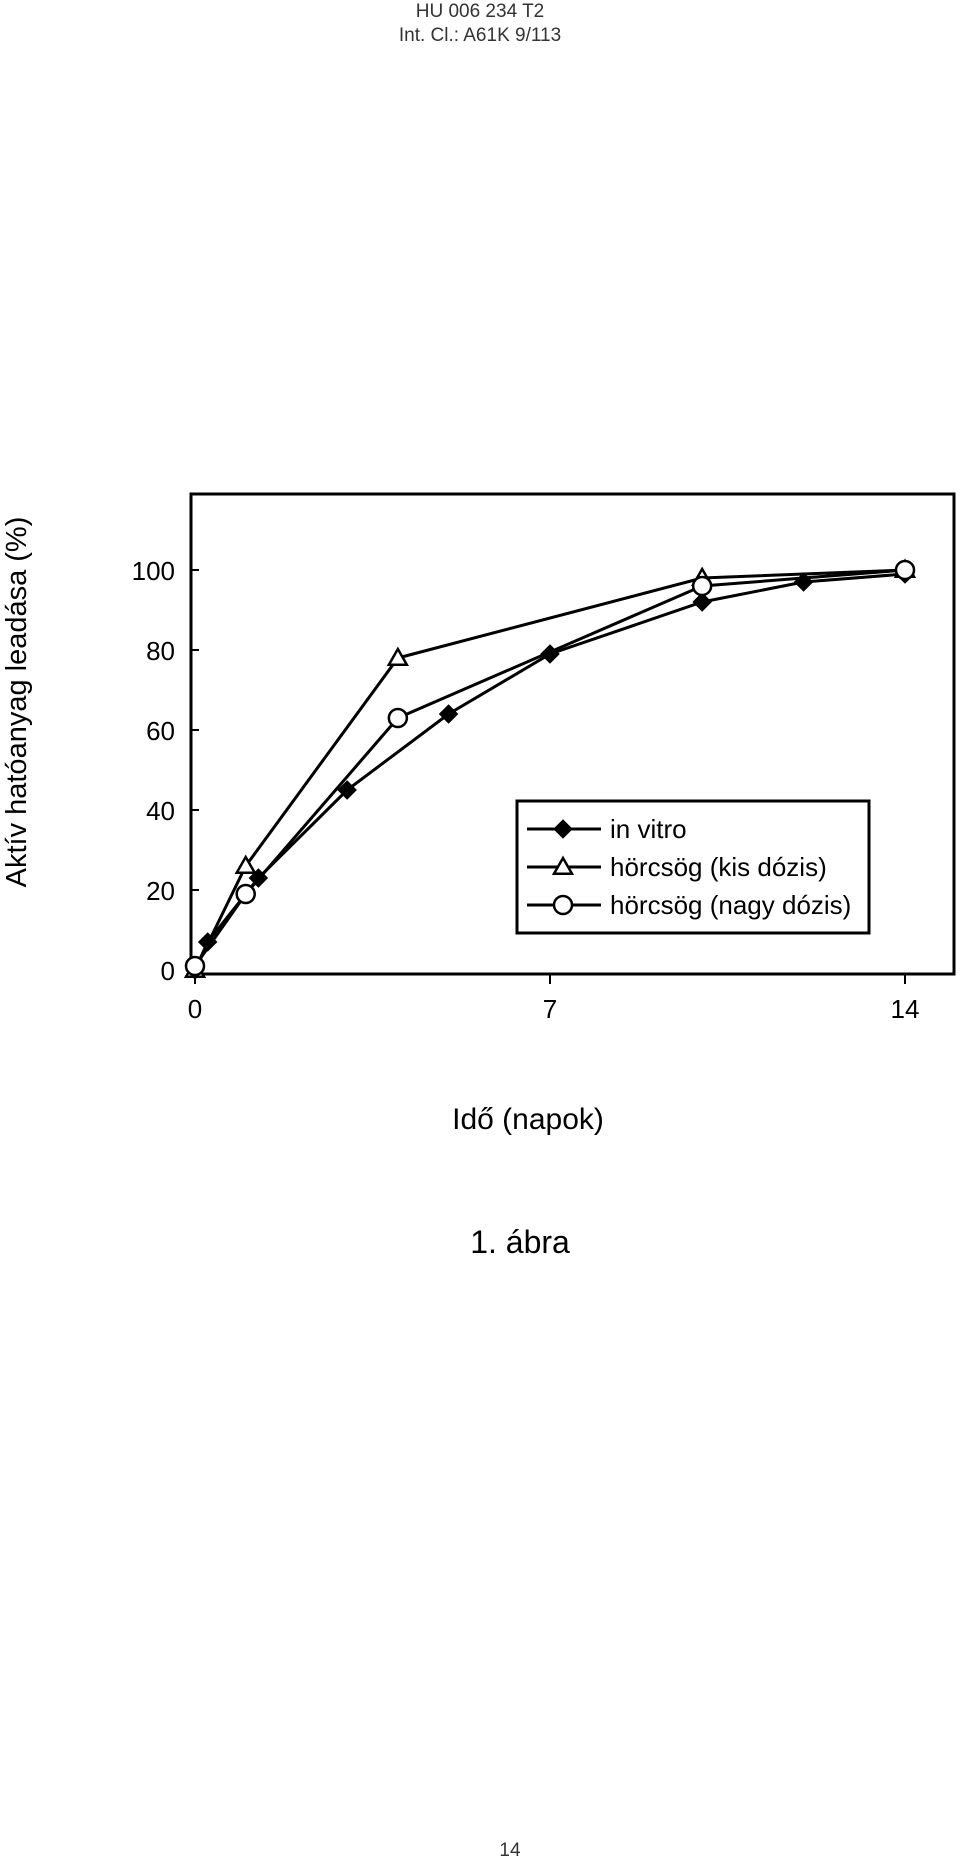 This screenshot has width=960, height=1872. I want to click on x-tick-label: 0, so click(195, 1009).